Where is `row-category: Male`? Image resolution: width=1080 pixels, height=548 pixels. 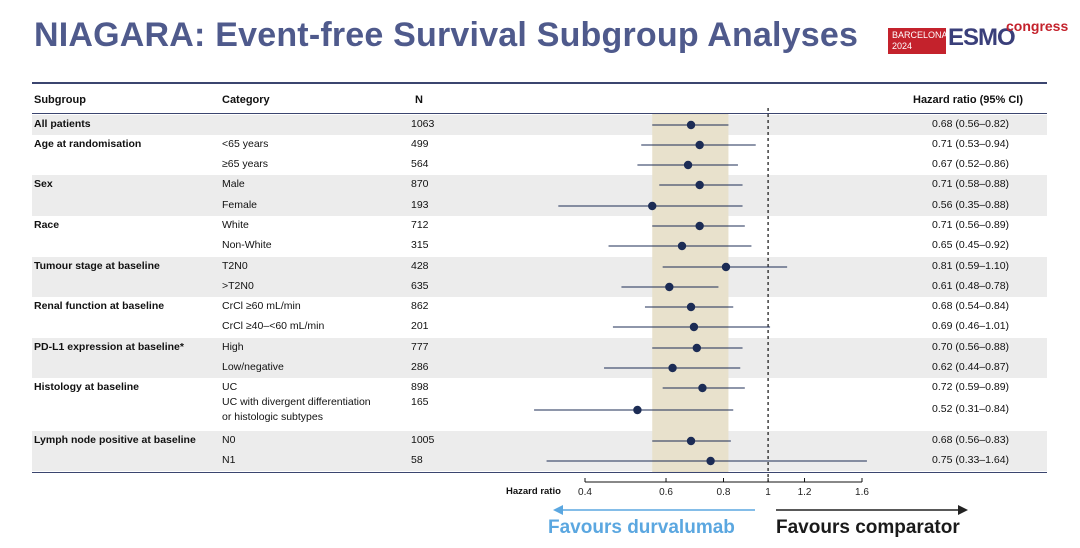 row-category: Male is located at coordinates (233, 184).